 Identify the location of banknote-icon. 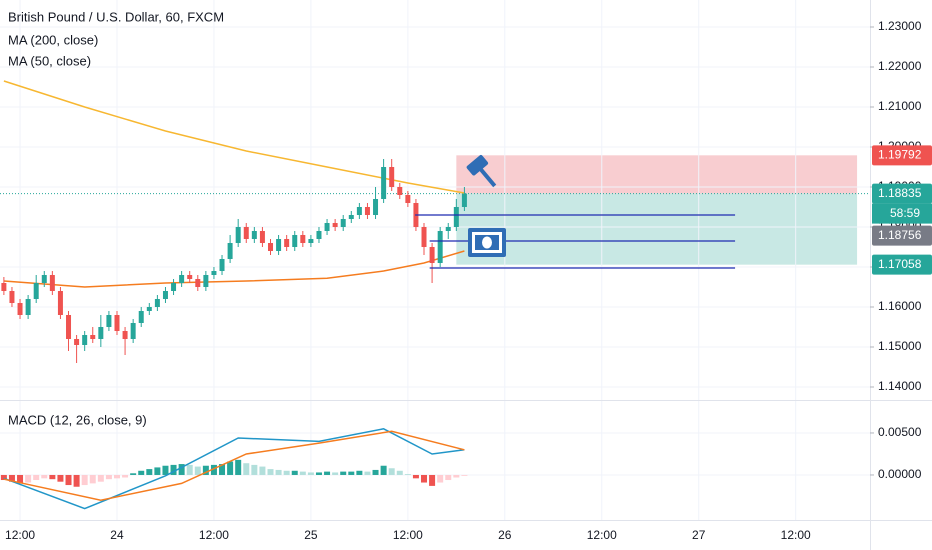
(487, 242).